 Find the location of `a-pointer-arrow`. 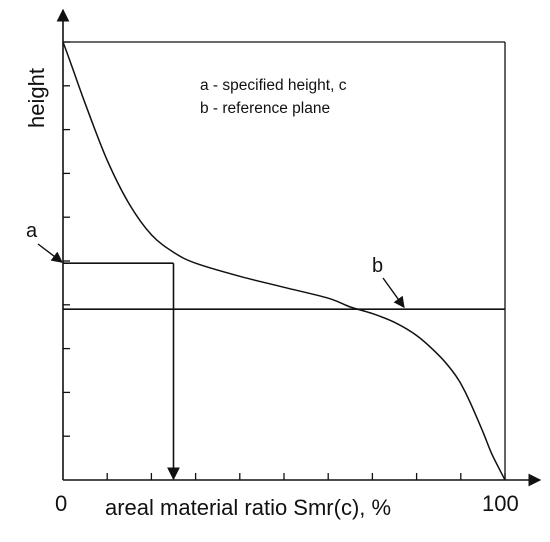

a-pointer-arrow is located at coordinates (50, 253).